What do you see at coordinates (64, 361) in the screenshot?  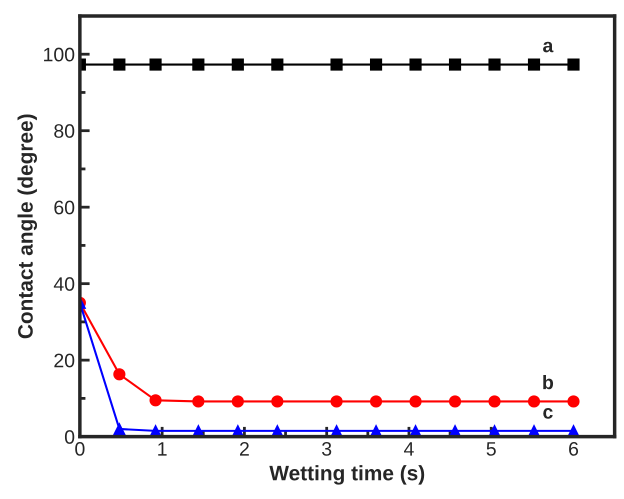 I see `y-tick-label: 20` at bounding box center [64, 361].